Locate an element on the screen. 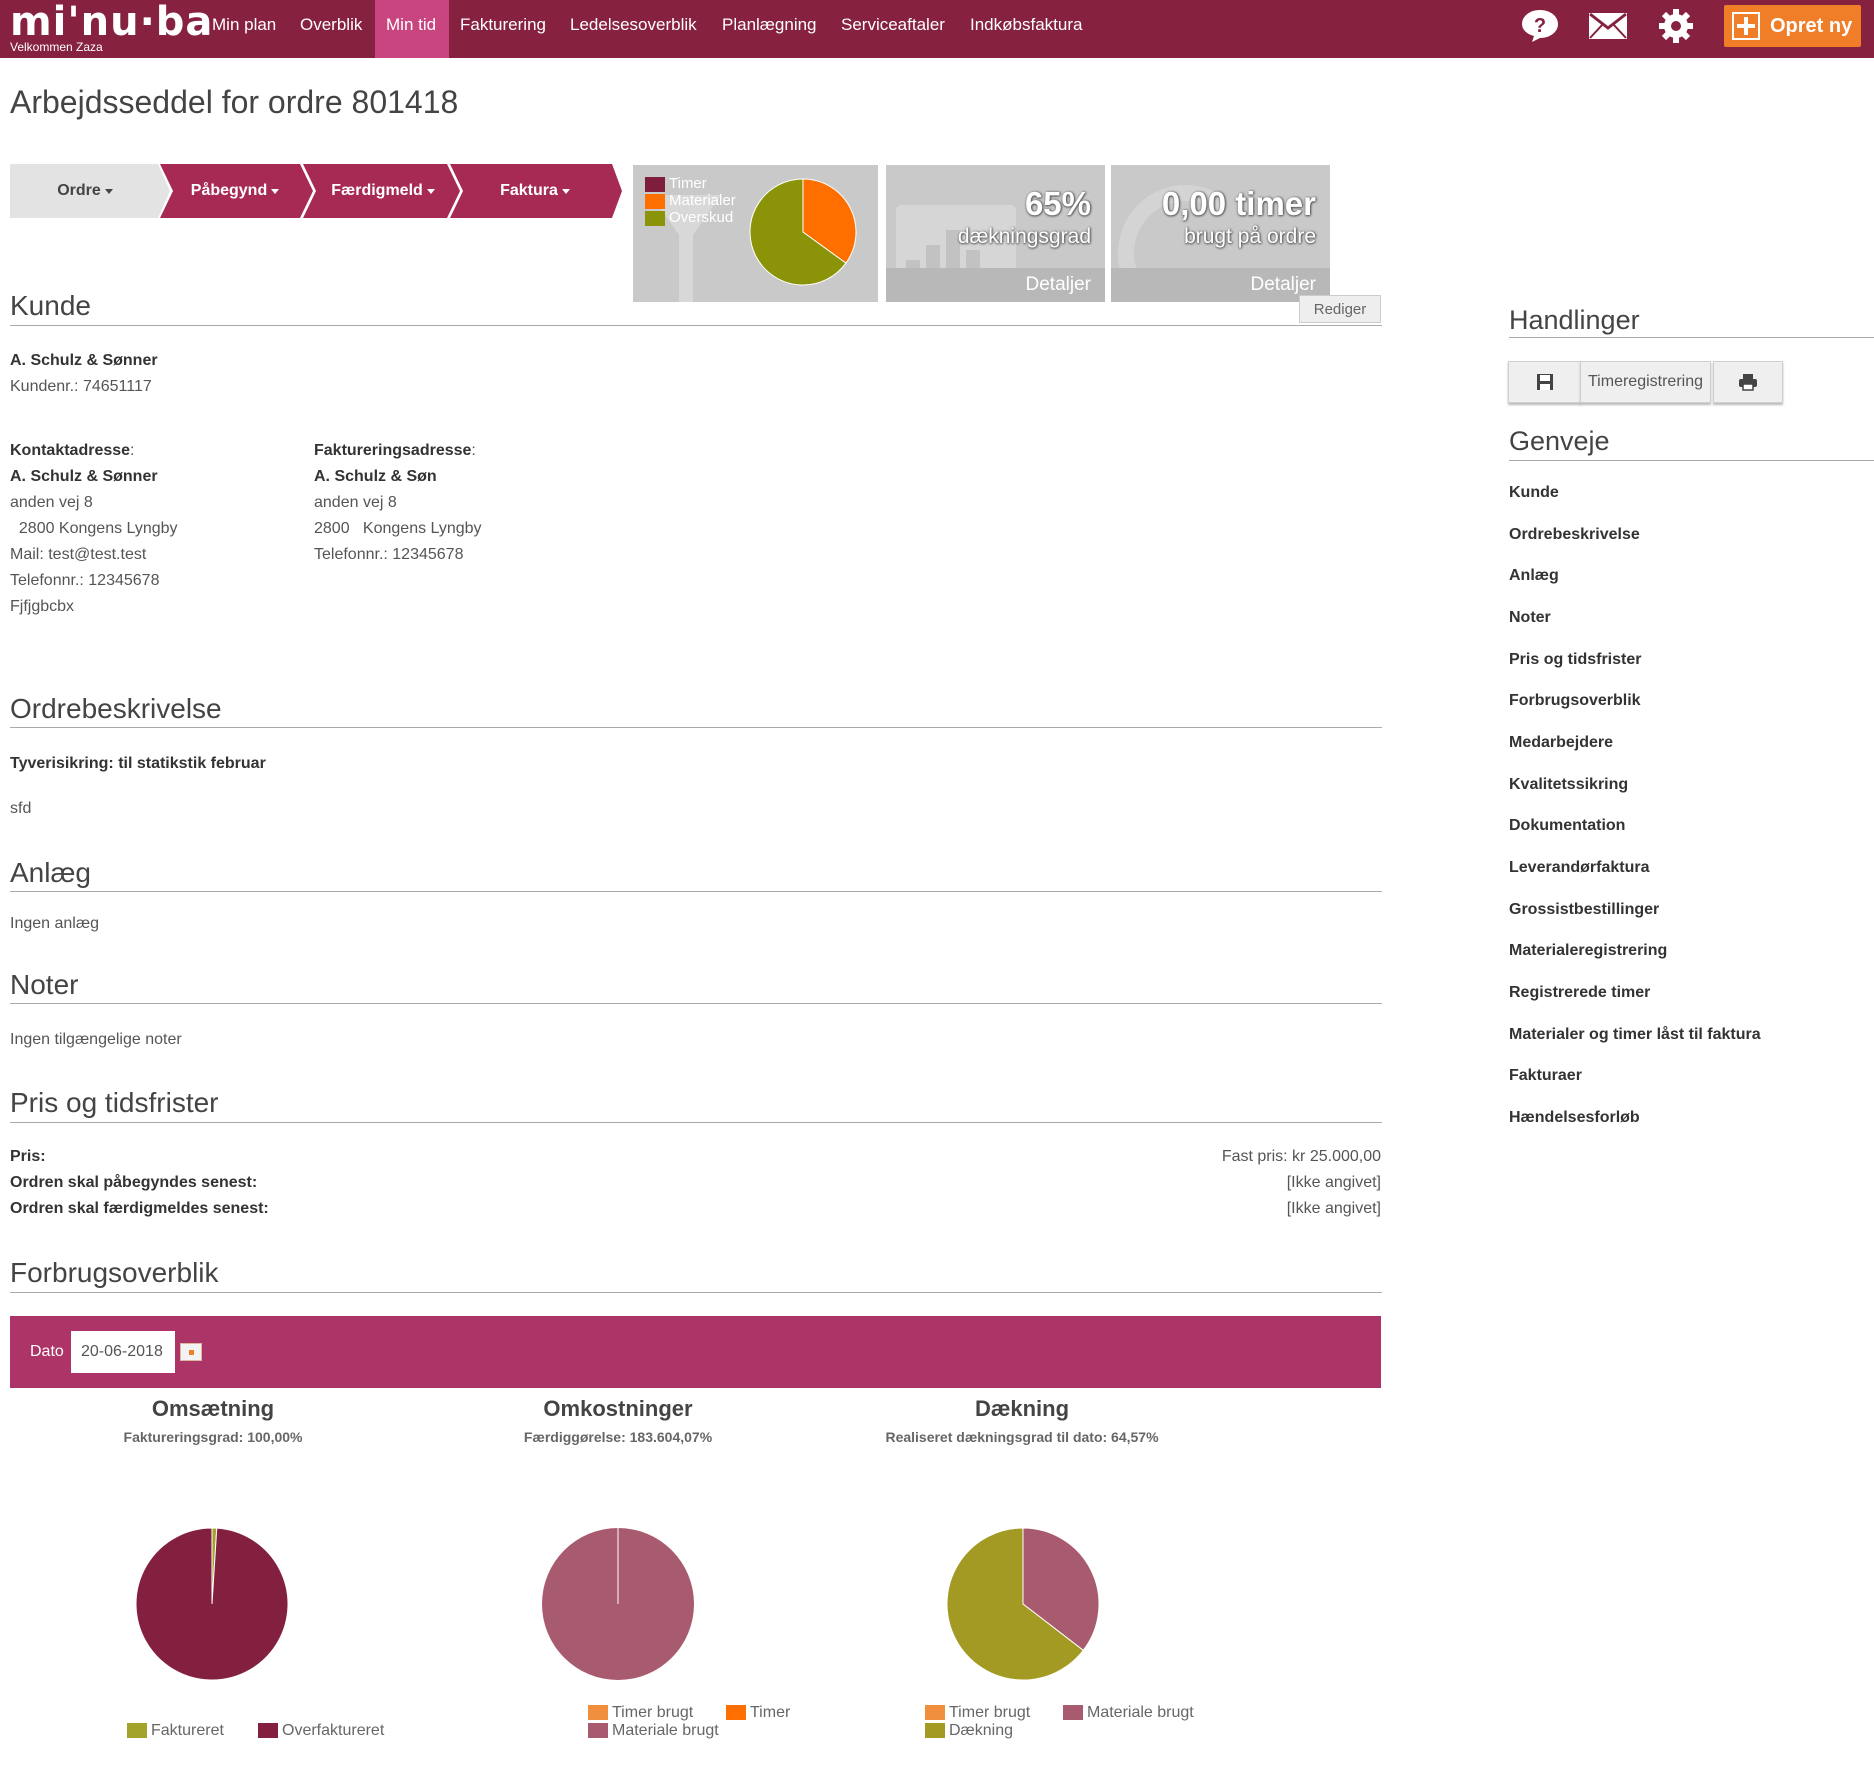  legend-overfaktureret-label: Overfaktureret is located at coordinates (333, 1730).